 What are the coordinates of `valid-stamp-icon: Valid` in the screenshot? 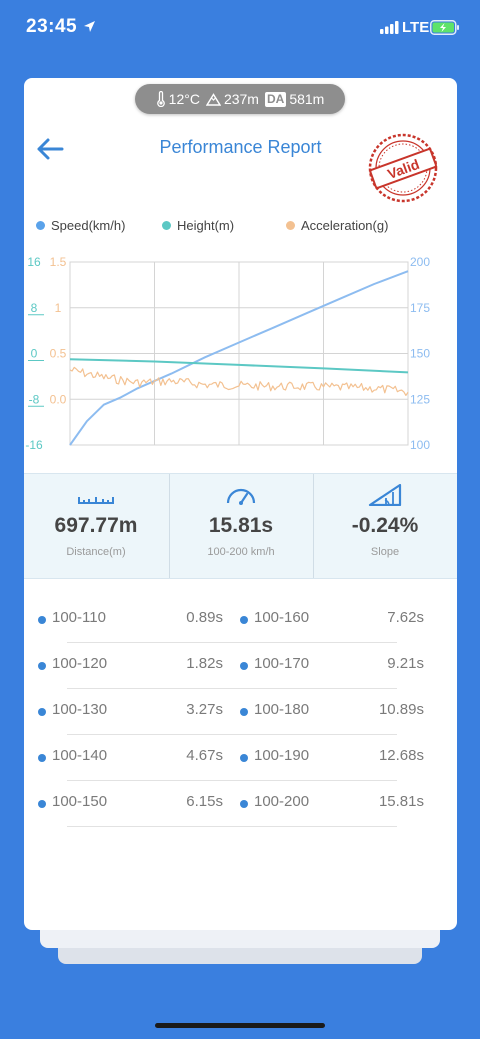 It's located at (403, 168).